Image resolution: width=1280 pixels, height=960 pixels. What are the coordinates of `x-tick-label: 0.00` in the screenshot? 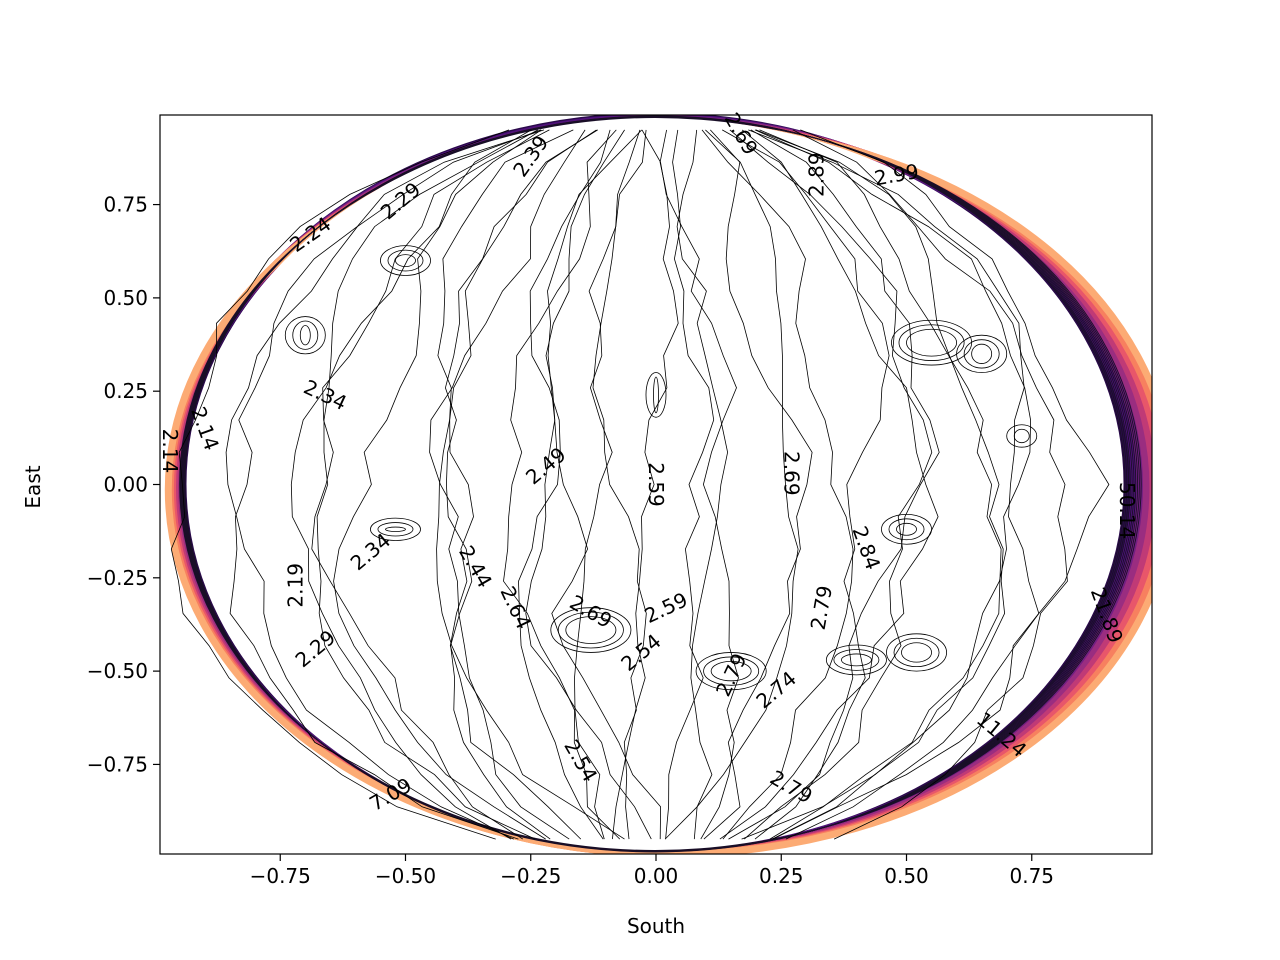 It's located at (656, 876).